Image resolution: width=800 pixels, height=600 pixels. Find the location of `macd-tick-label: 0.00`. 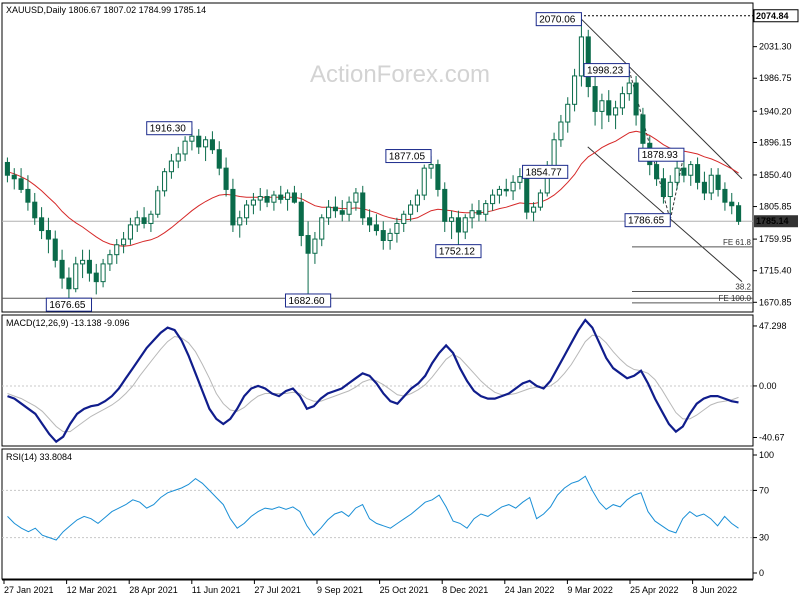

macd-tick-label: 0.00 is located at coordinates (768, 386).